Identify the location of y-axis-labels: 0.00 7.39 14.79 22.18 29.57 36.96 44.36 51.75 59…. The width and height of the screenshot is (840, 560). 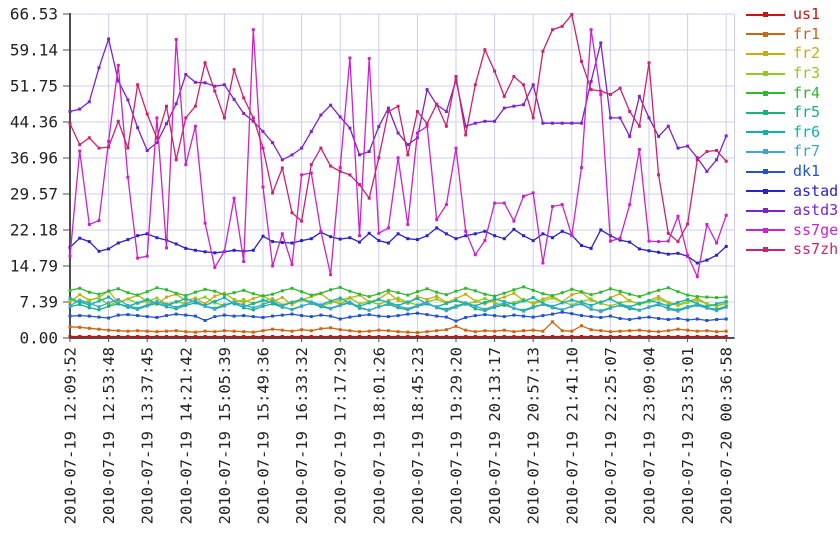
(34, 176).